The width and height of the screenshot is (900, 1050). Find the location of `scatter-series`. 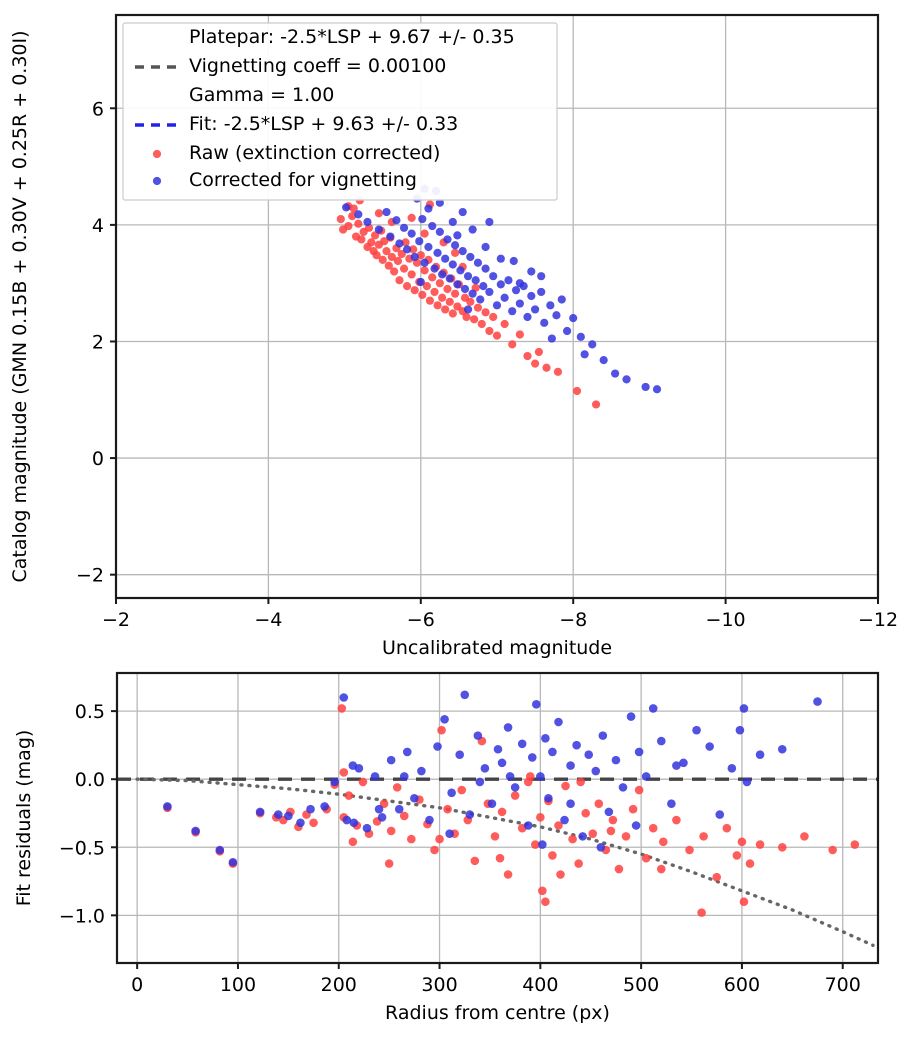

scatter-series is located at coordinates (468, 302).